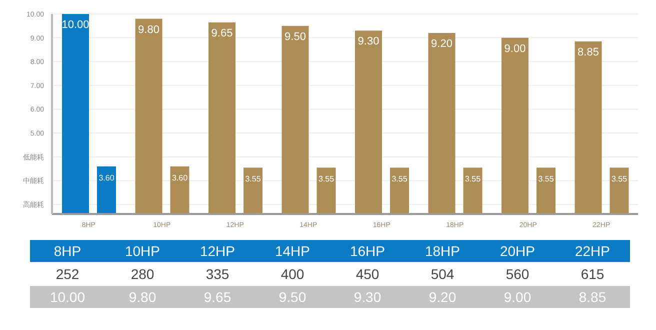 The image size is (656, 330). Describe the element at coordinates (443, 297) in the screenshot. I see `data-label: 9.20` at that location.